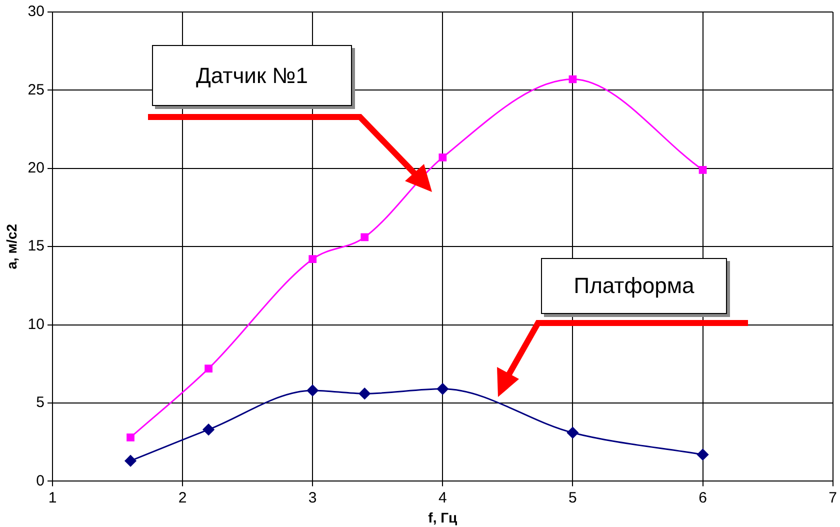 This screenshot has width=840, height=527. Describe the element at coordinates (52, 497) in the screenshot. I see `x-tick-label: 1` at that location.